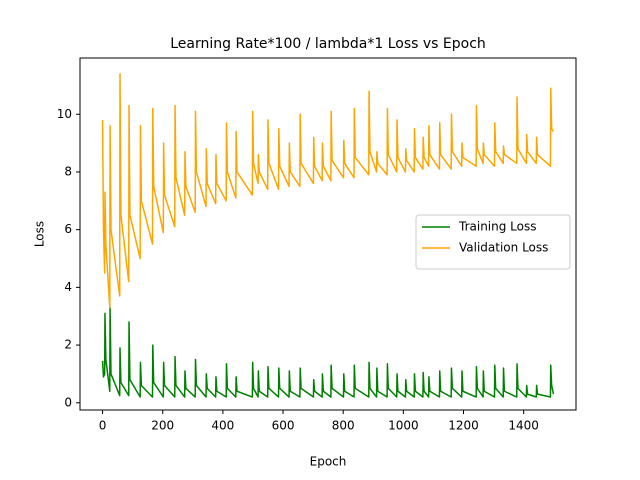  I want to click on legend-box, so click(493, 242).